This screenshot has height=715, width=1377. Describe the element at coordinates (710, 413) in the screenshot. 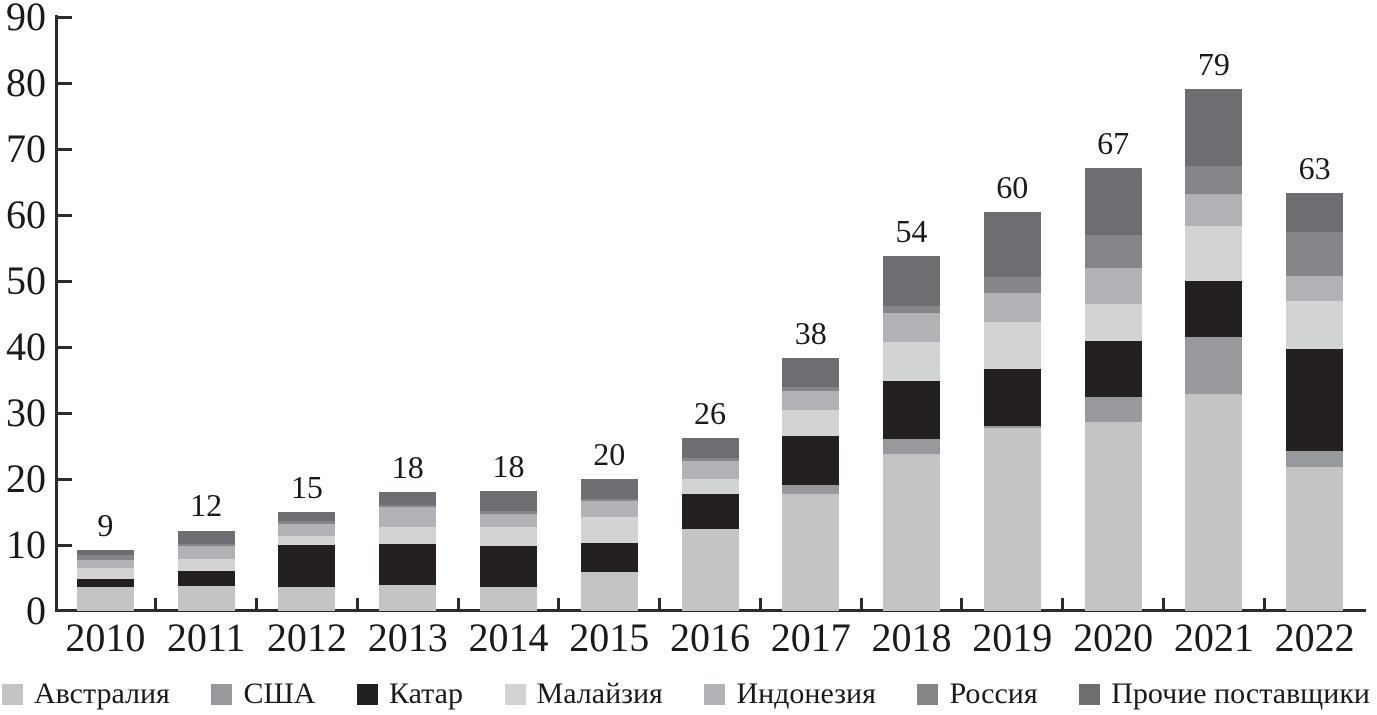

I see `bar-total-label: 26` at that location.